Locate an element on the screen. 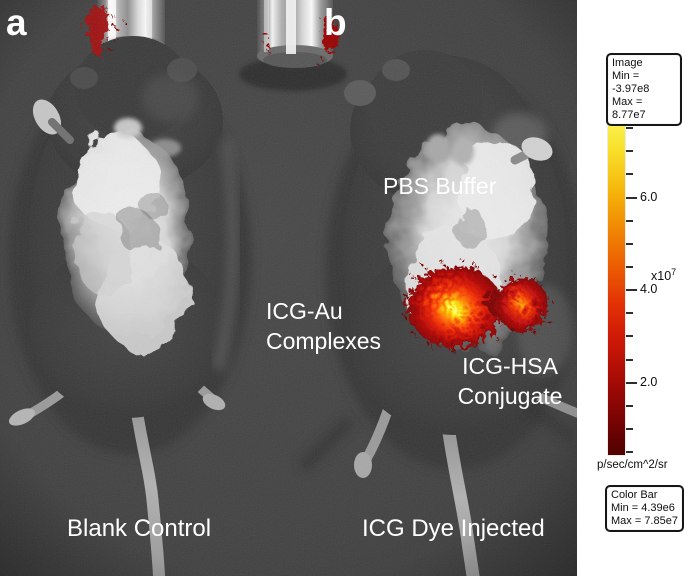 The image size is (685, 576). panel-b-label: b is located at coordinates (335, 22).